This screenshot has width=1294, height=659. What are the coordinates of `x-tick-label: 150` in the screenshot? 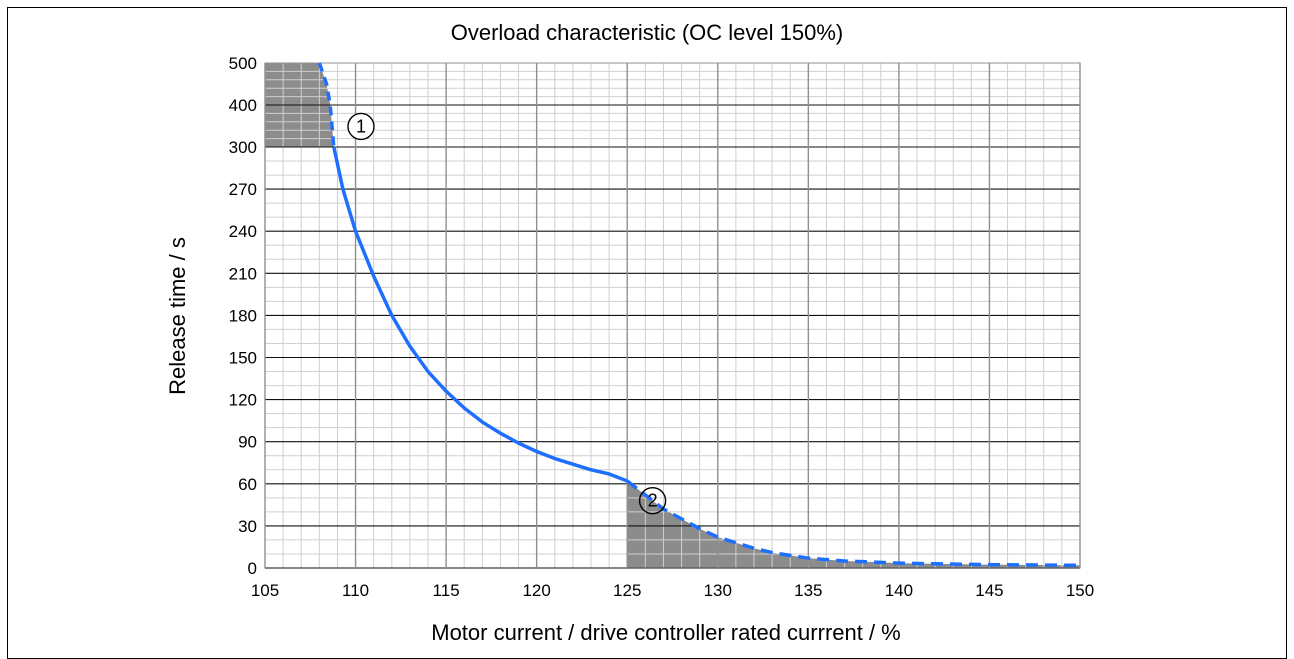 It's located at (1080, 590).